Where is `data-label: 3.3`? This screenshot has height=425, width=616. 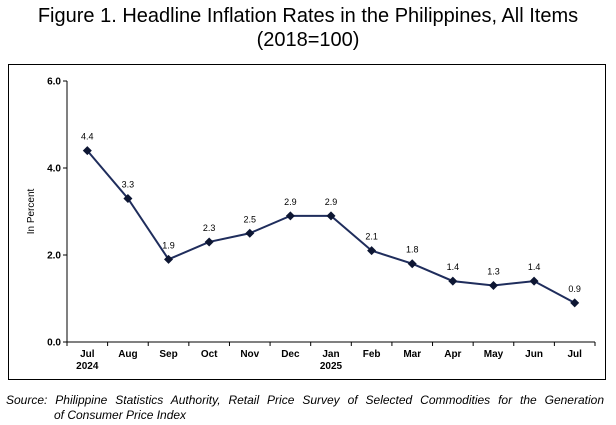 data-label: 3.3 is located at coordinates (128, 184).